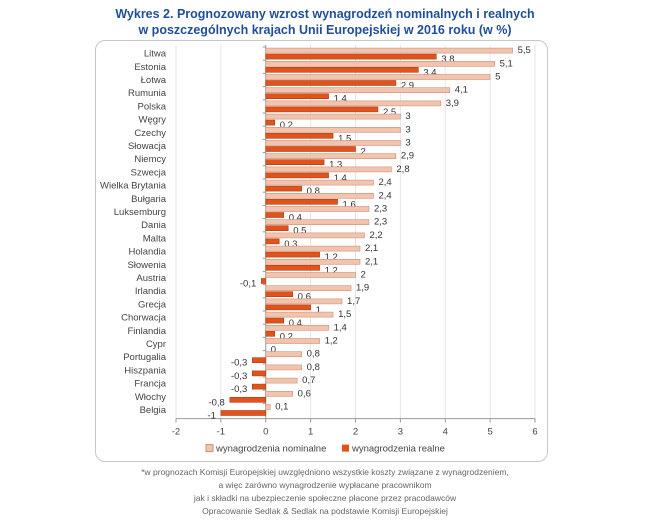 The width and height of the screenshot is (650, 523). What do you see at coordinates (149, 199) in the screenshot?
I see `category-label: Bułgaria` at bounding box center [149, 199].